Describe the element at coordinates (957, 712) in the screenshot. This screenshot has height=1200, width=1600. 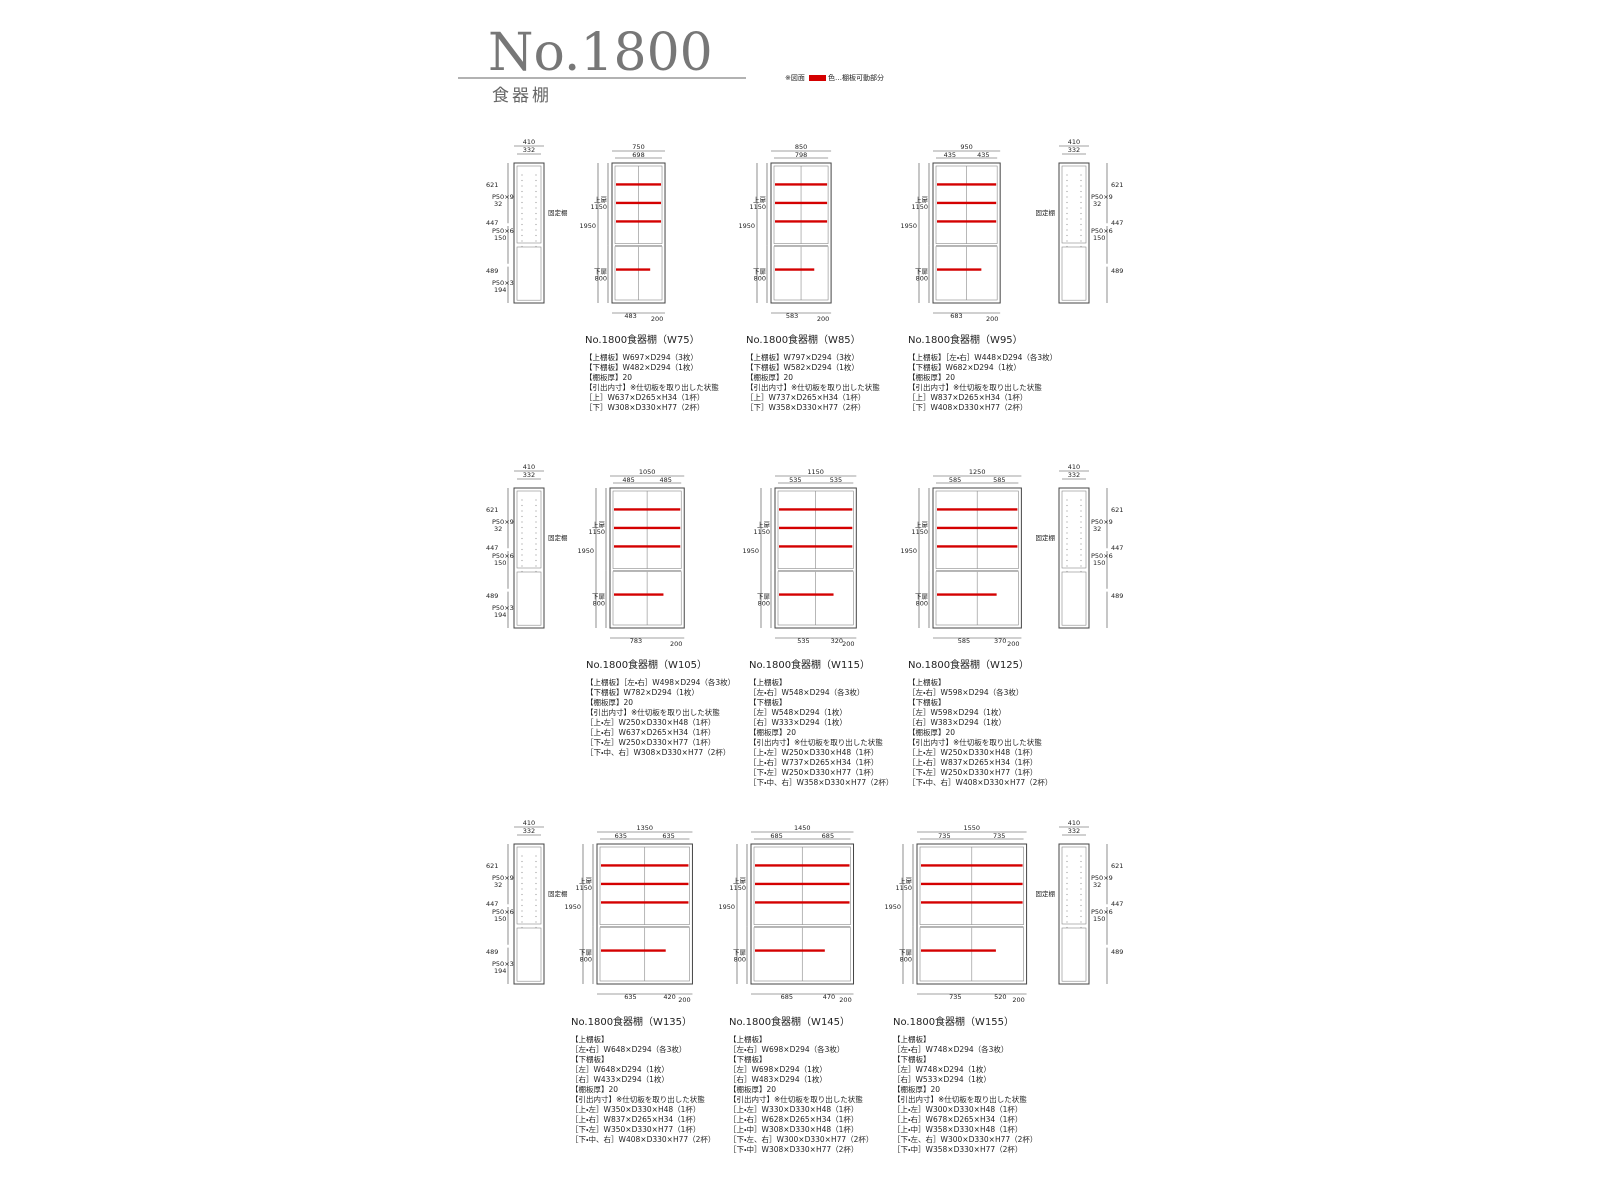
I see `spec-line: ［左］W598×D294（1枚）` at that location.